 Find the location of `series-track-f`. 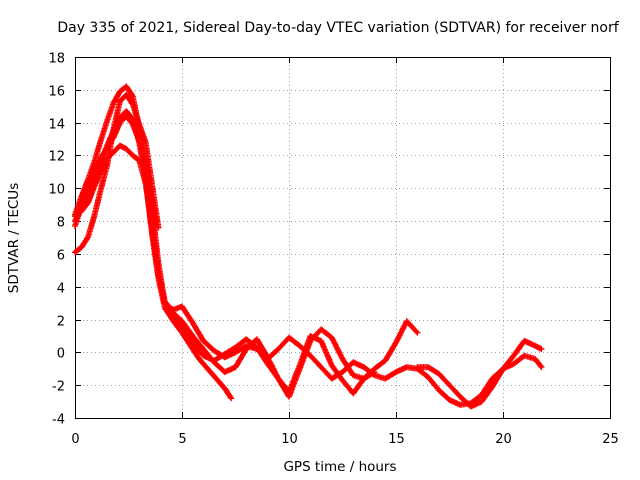

series-track-f is located at coordinates (479, 373).